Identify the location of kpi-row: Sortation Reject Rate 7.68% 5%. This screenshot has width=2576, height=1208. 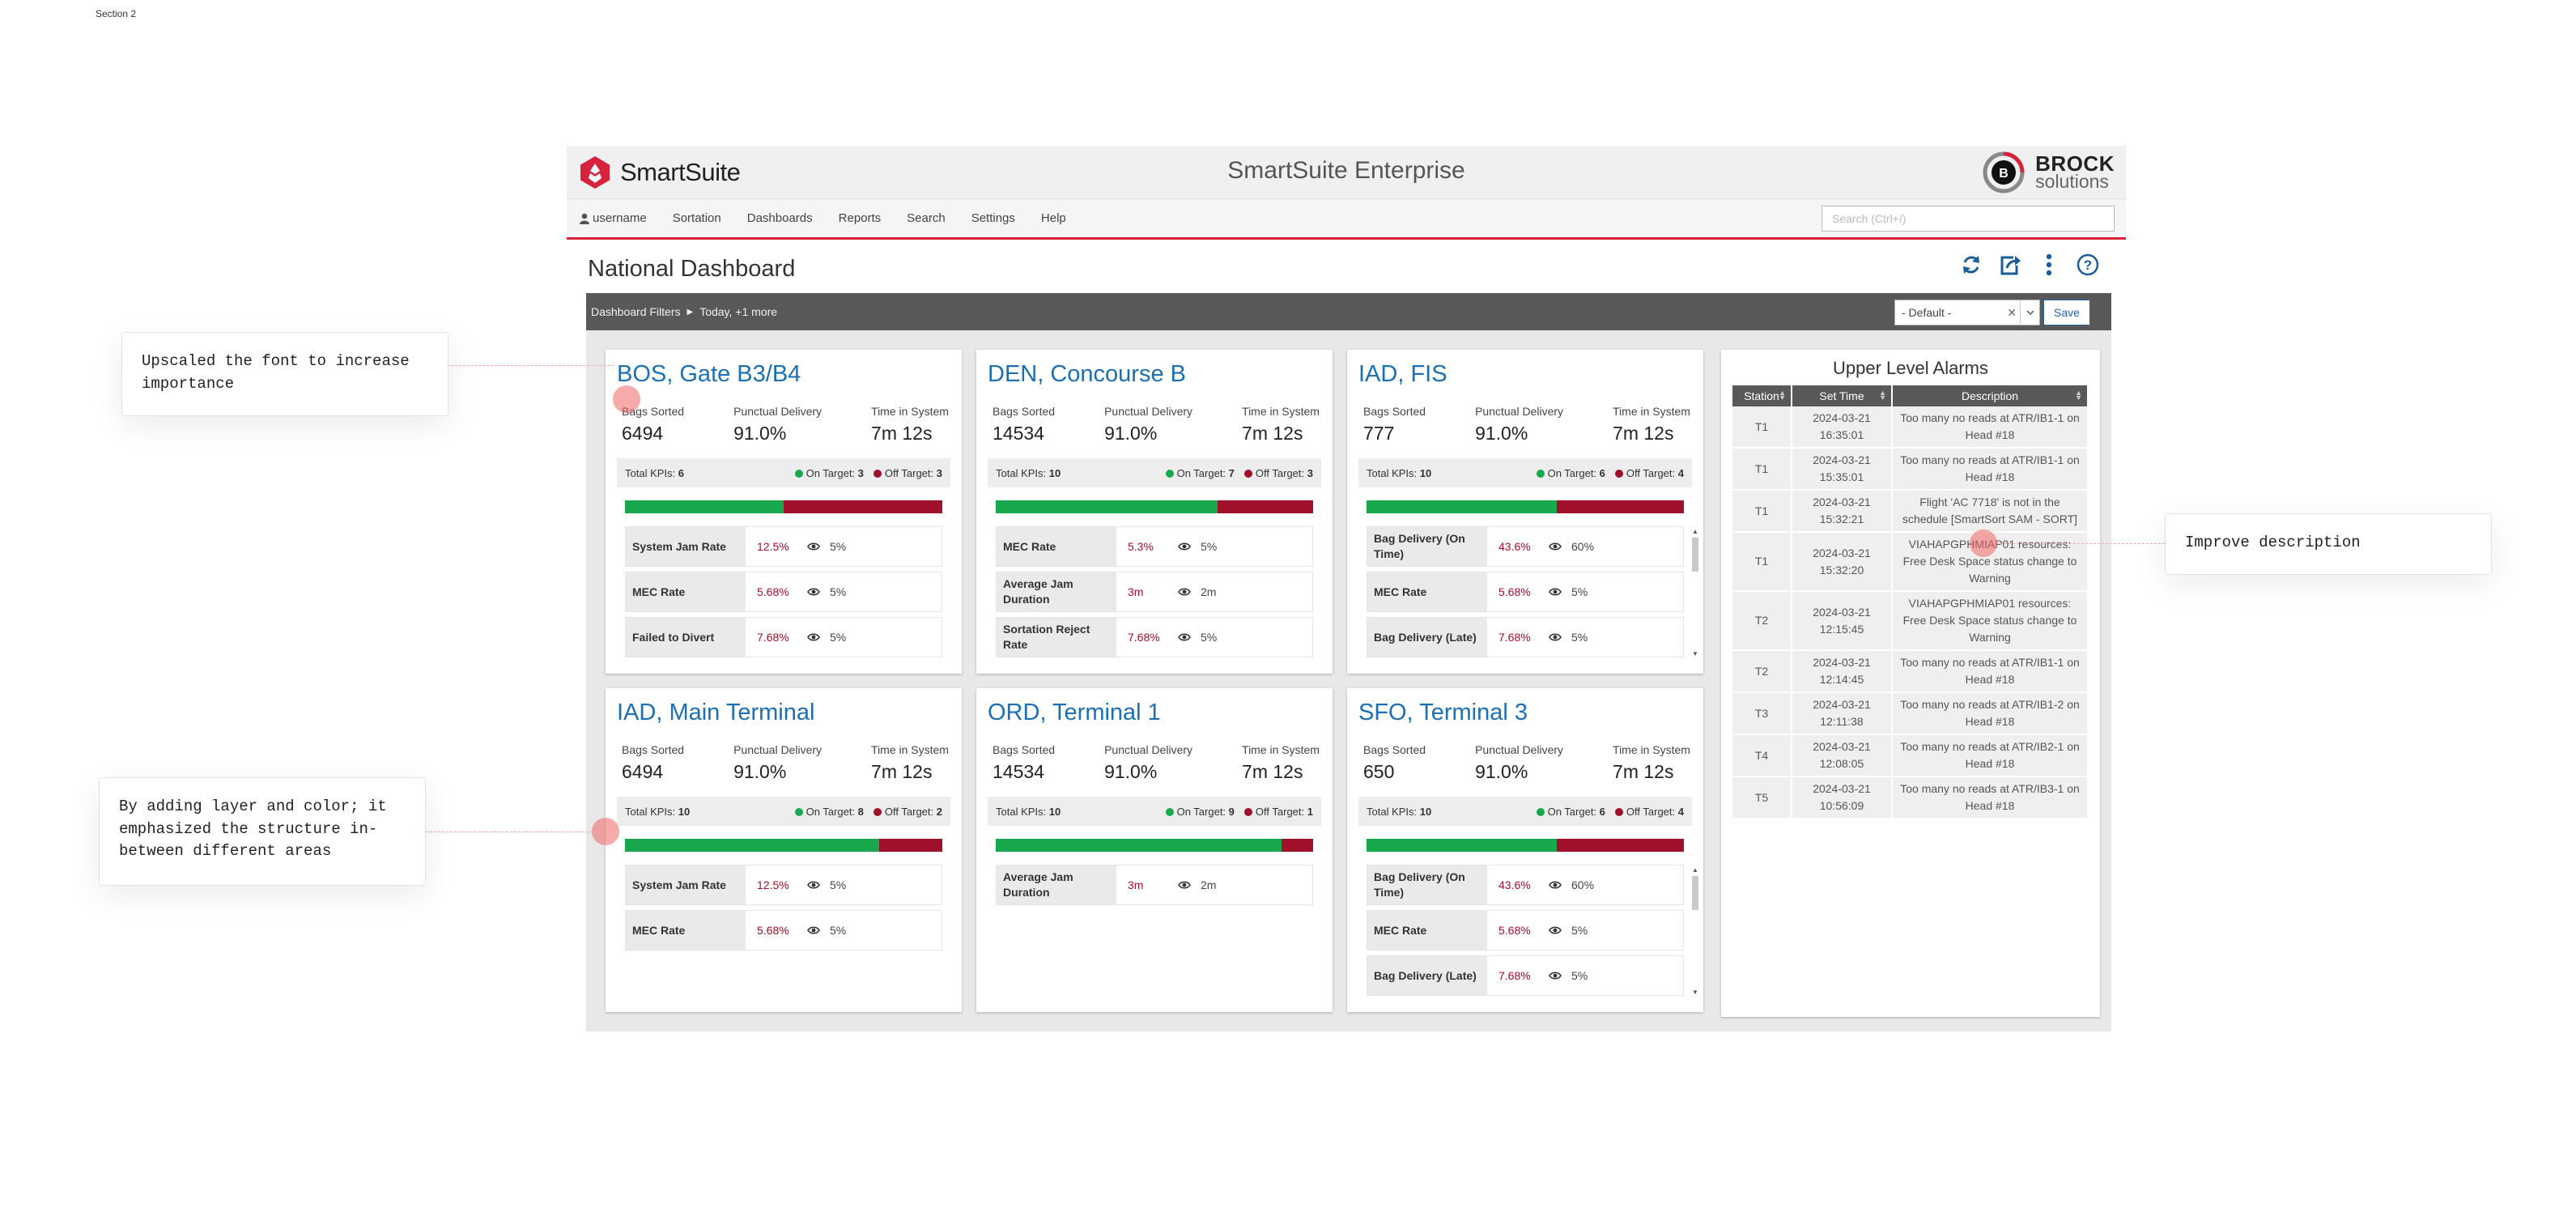
(1154, 637).